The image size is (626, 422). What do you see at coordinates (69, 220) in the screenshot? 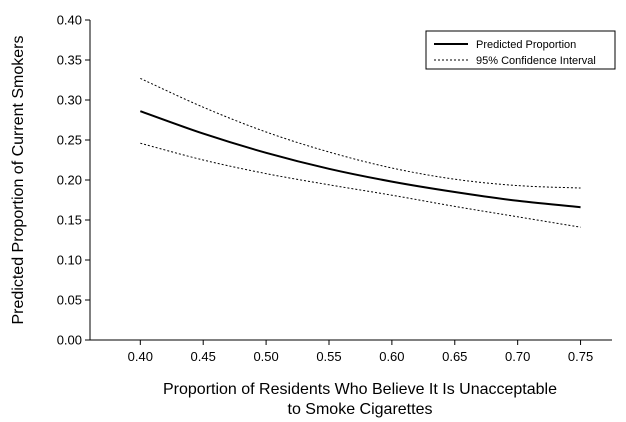
I see `y-tick-label: 0.15` at bounding box center [69, 220].